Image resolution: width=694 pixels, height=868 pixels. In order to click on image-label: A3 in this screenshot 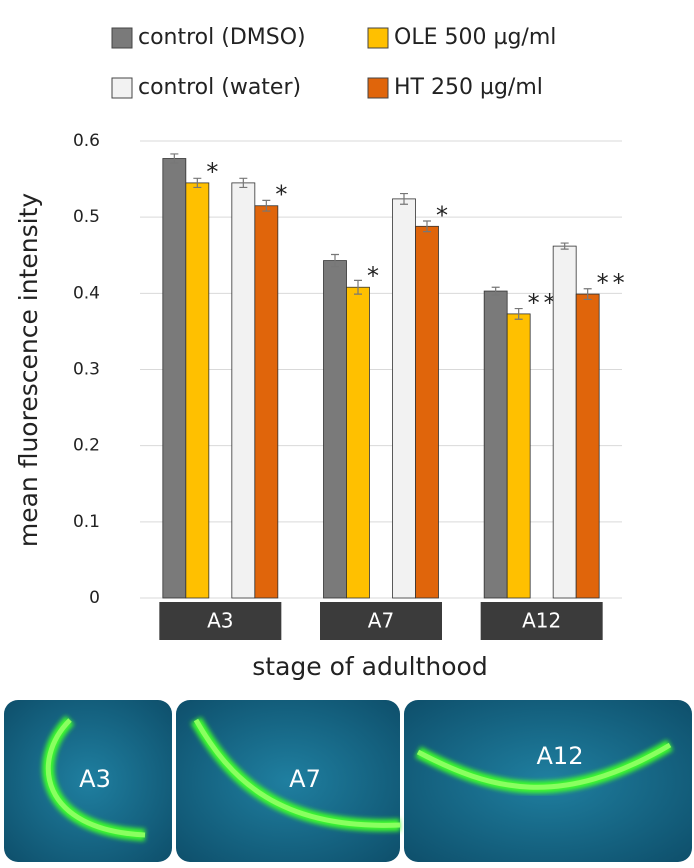, I will do `click(95, 779)`.